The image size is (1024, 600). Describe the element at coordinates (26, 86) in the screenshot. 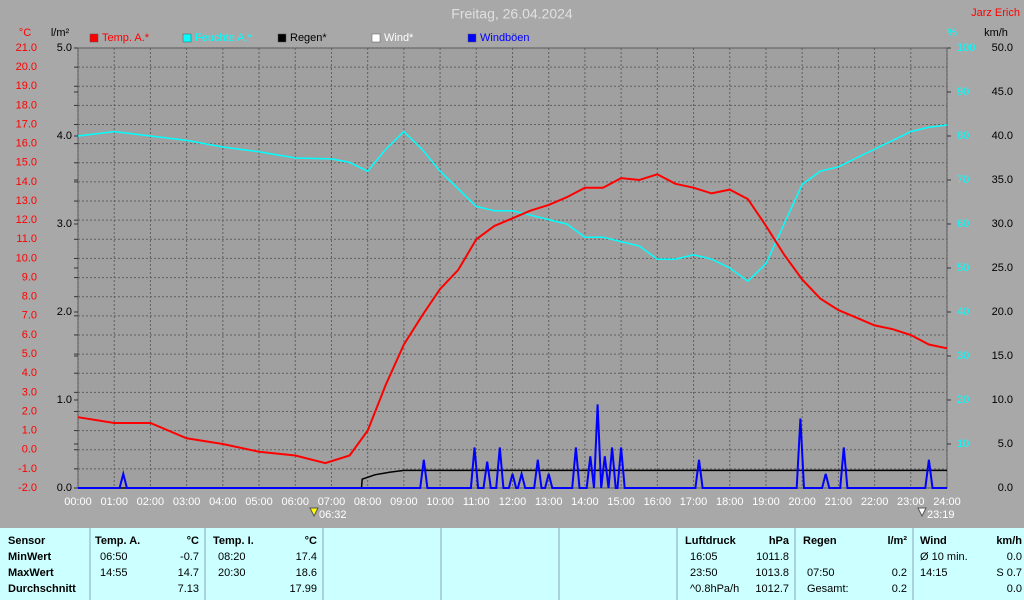

I see `y-tick-label: 19.0` at that location.